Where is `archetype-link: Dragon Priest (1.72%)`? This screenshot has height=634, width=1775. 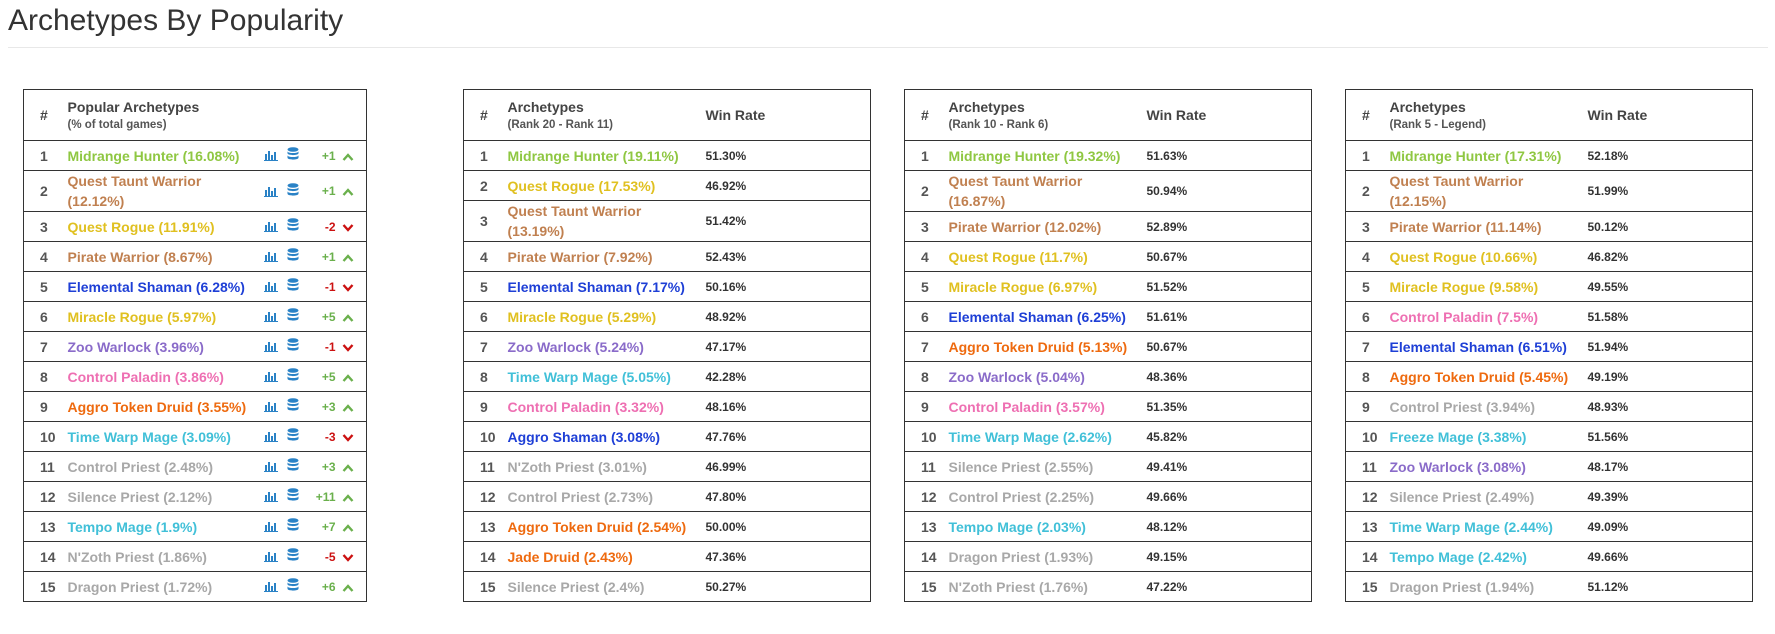 archetype-link: Dragon Priest (1.72%) is located at coordinates (161, 586).